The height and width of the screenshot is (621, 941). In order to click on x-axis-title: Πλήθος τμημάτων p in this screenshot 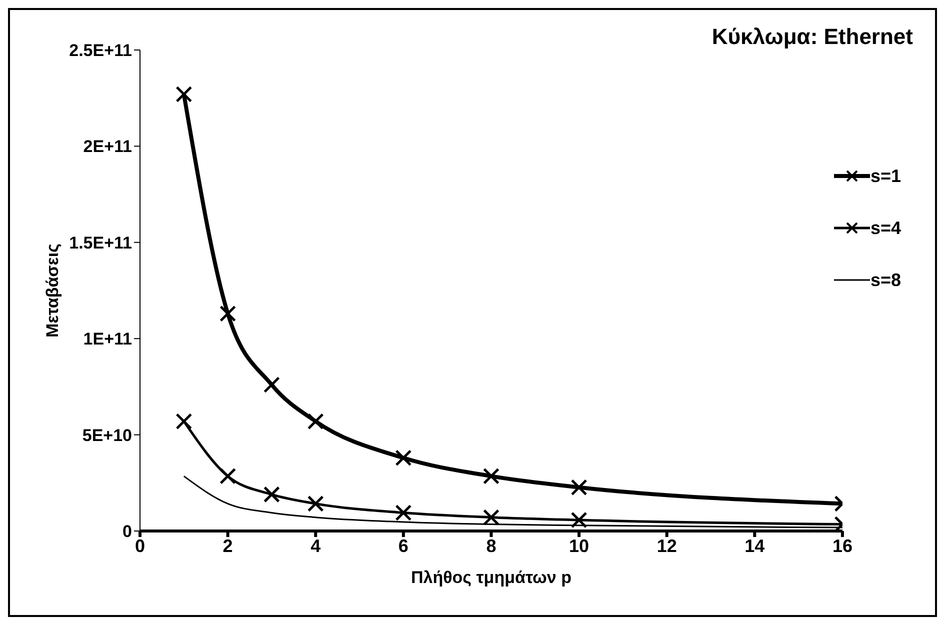, I will do `click(491, 577)`.